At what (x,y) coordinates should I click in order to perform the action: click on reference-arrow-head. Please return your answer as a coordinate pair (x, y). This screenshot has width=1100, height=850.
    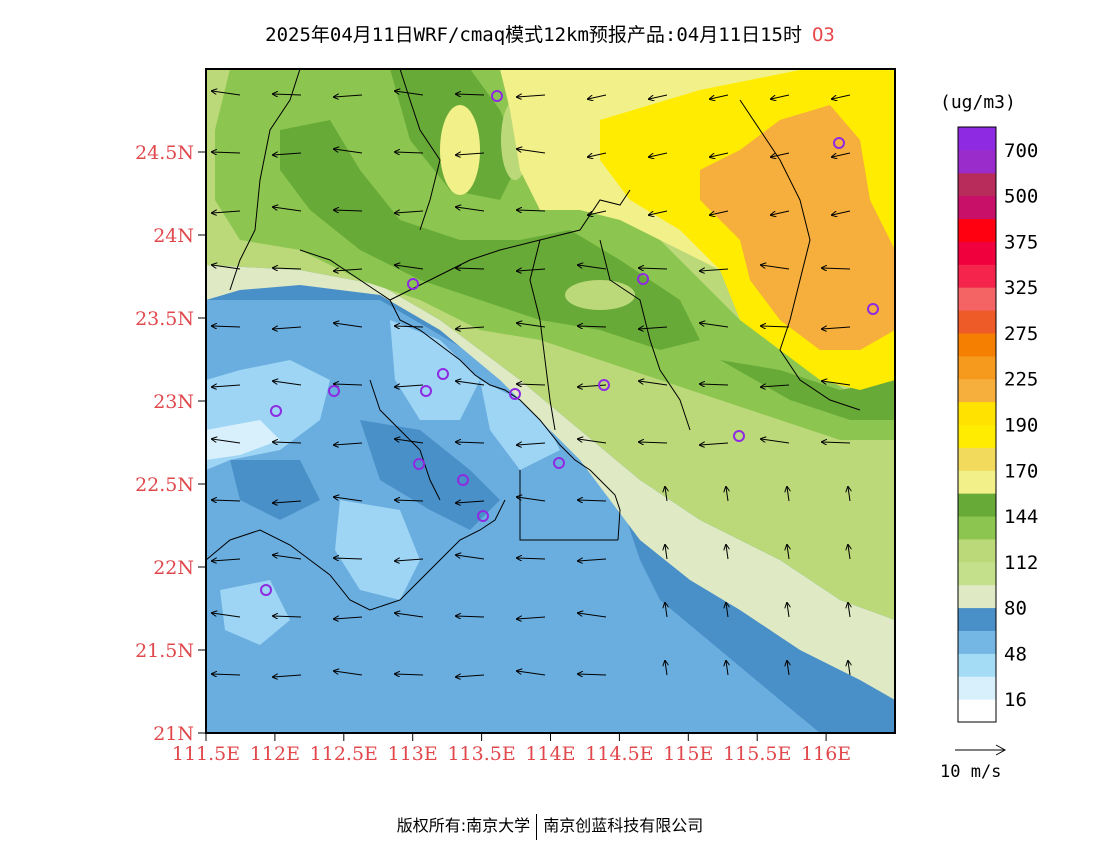
    Looking at the image, I should click on (1001, 750).